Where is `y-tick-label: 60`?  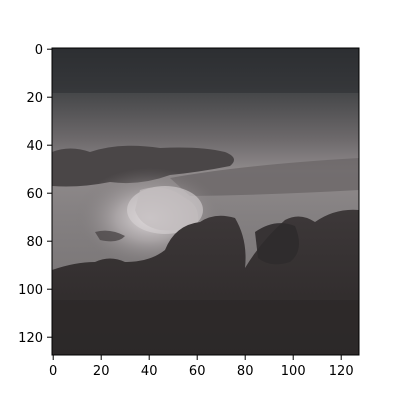 y-tick-label: 60 is located at coordinates (34, 194).